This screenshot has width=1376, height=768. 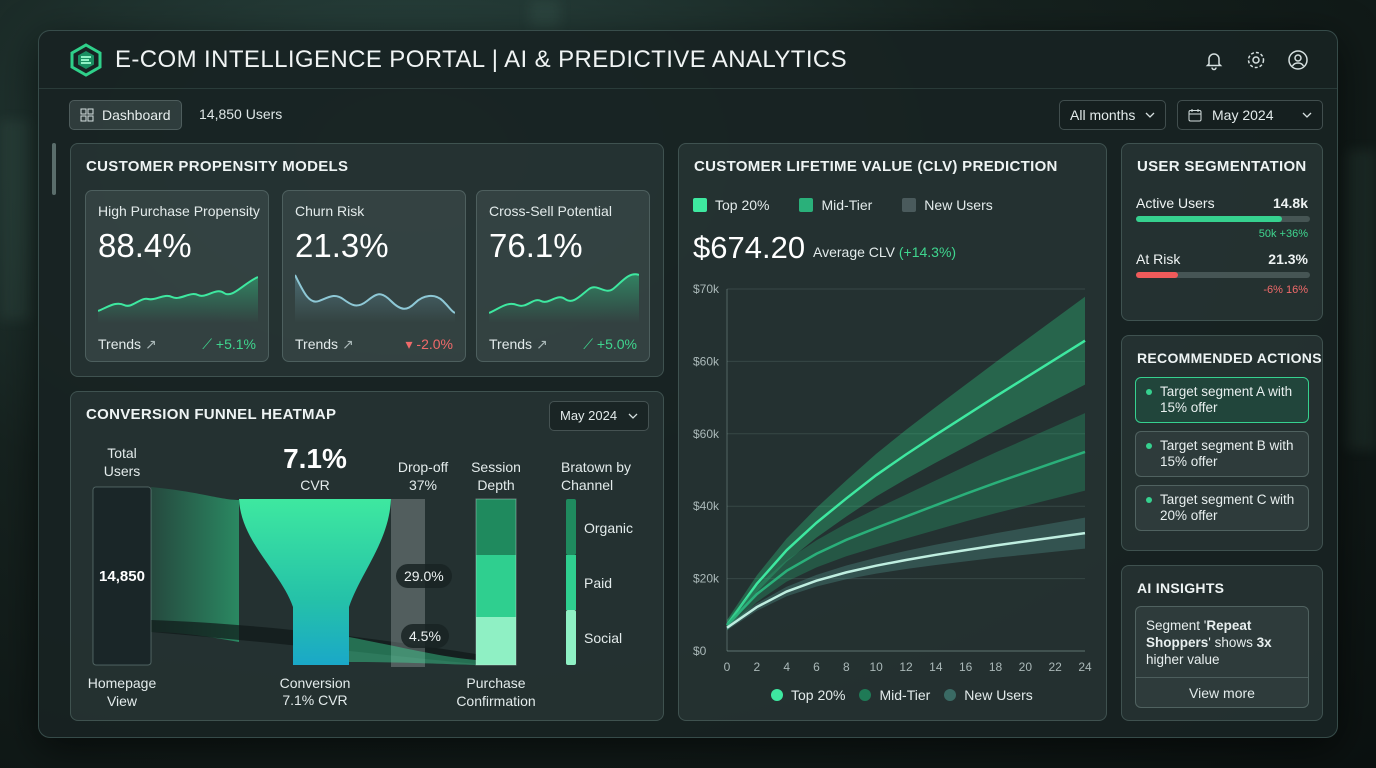 What do you see at coordinates (1264, 642) in the screenshot?
I see `insight-highlight: 3x` at bounding box center [1264, 642].